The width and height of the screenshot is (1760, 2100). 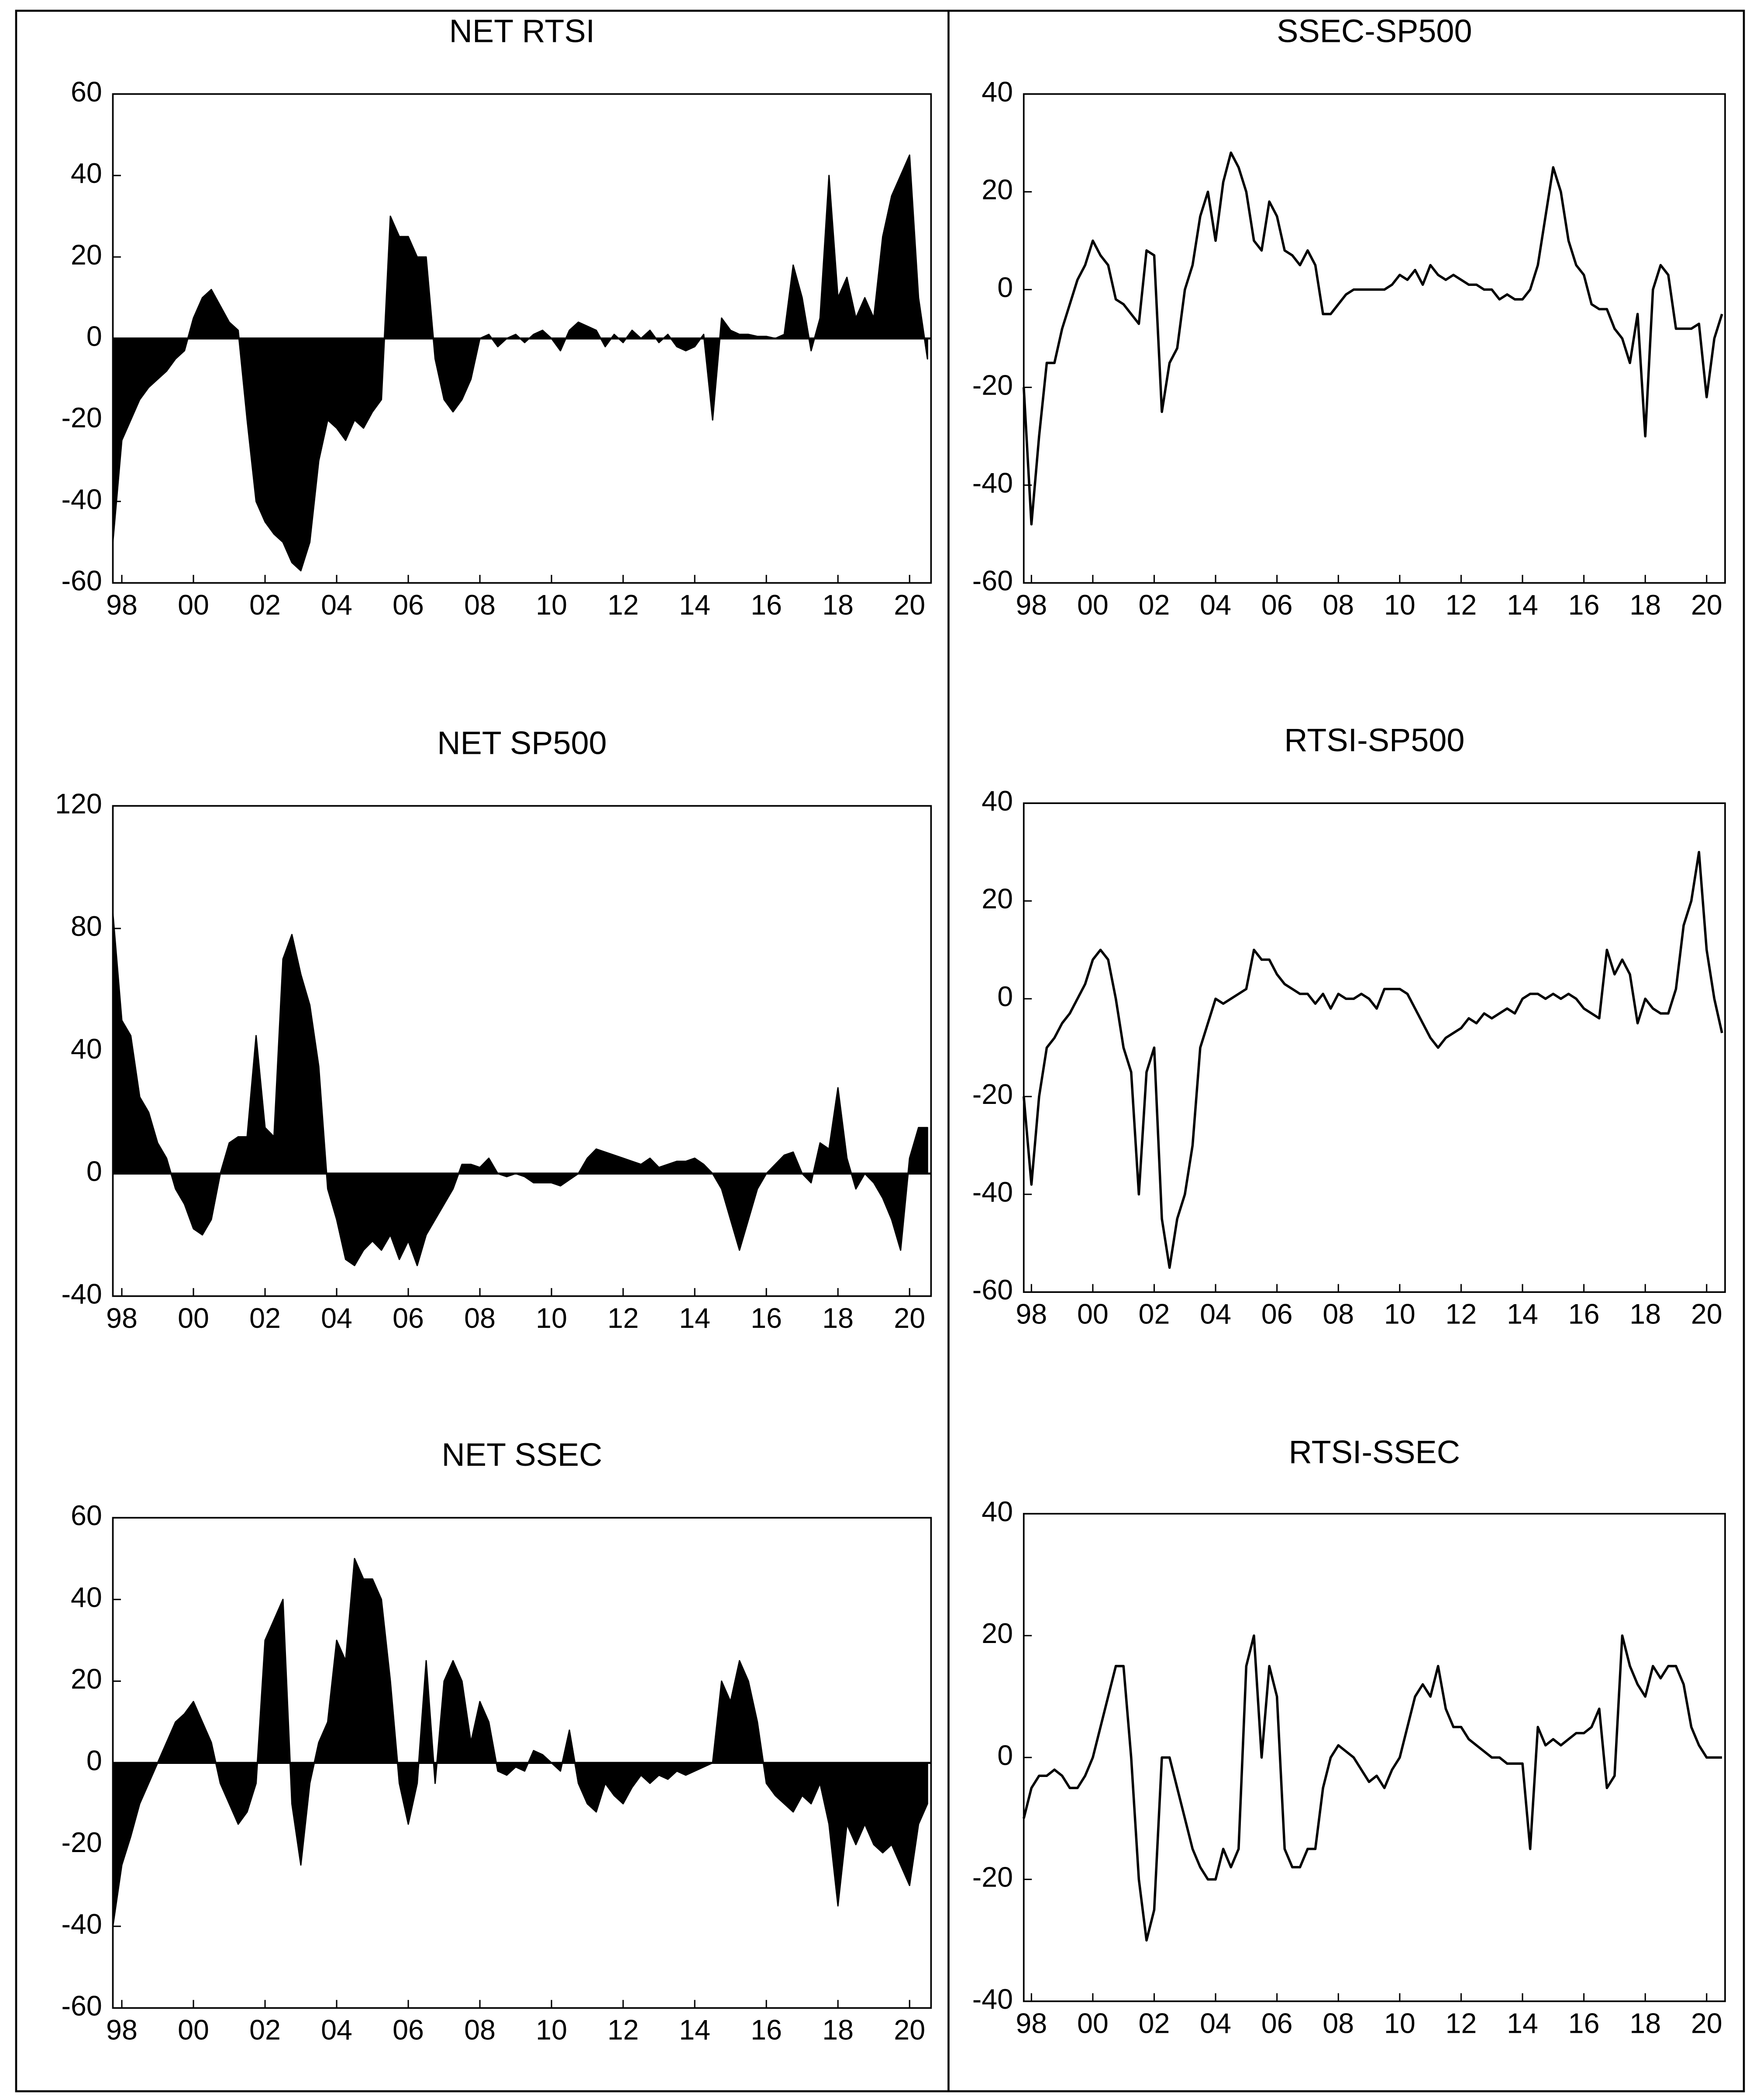 What do you see at coordinates (78, 803) in the screenshot?
I see `y-tick-label: 120` at bounding box center [78, 803].